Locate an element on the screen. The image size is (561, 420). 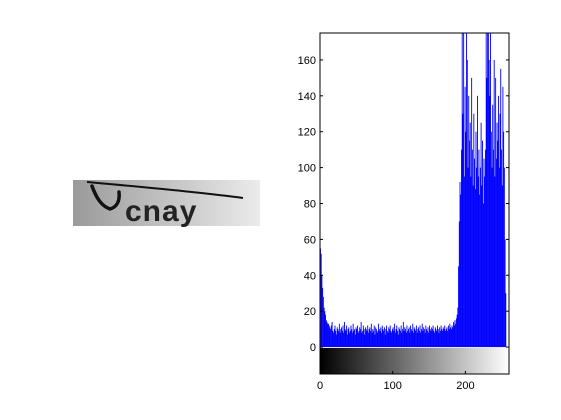
x-tick-label: 0 is located at coordinates (320, 386).